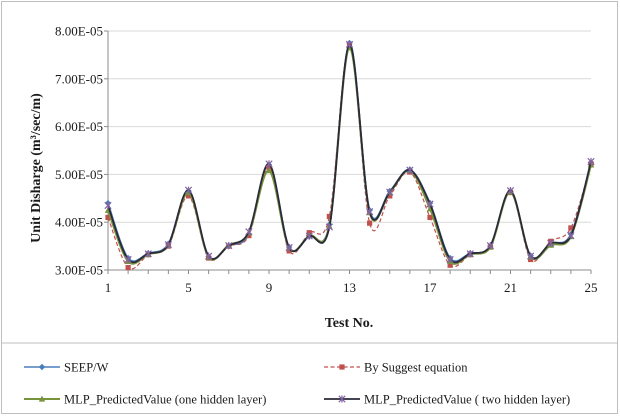  What do you see at coordinates (431, 287) in the screenshot?
I see `x-tick-label: 17` at bounding box center [431, 287].